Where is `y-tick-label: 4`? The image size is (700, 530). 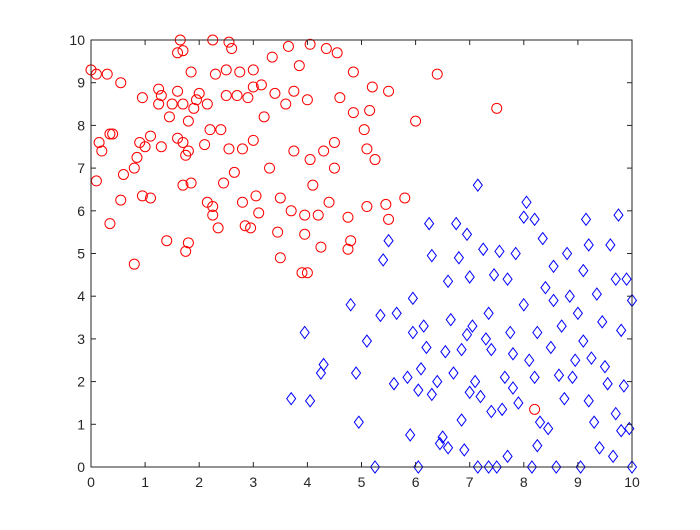 y-tick-label: 4 is located at coordinates (81, 296).